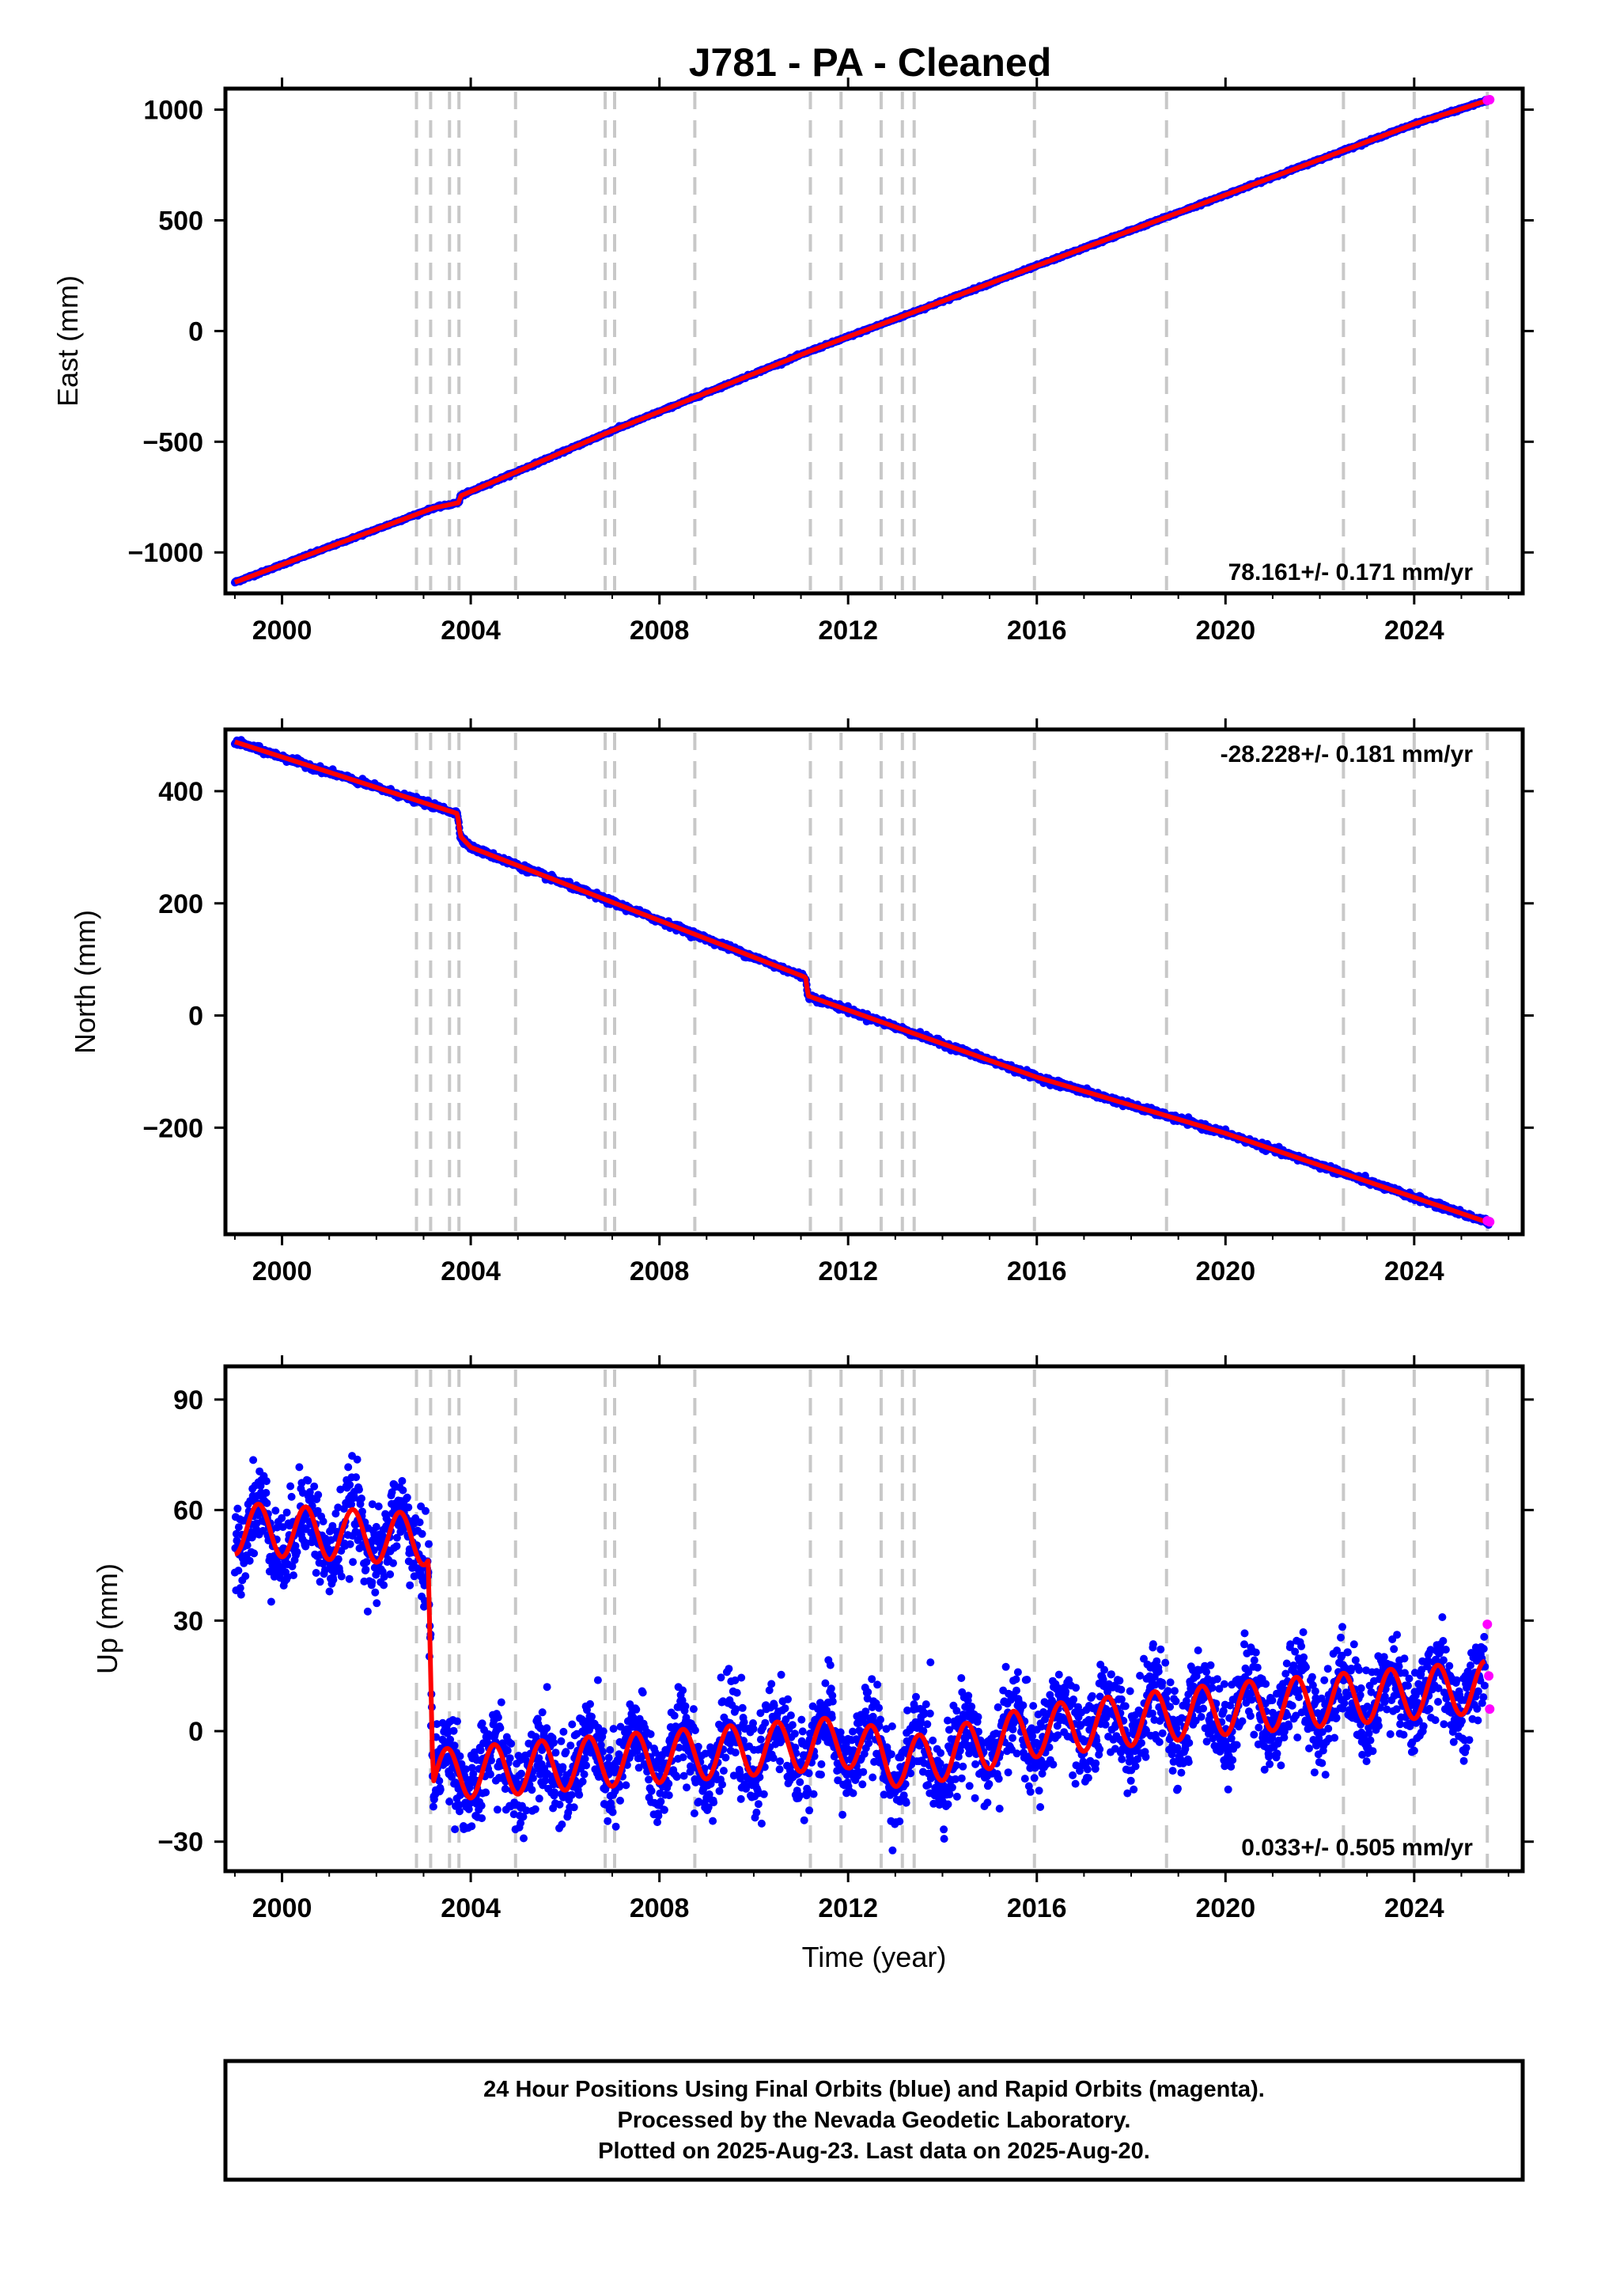 This screenshot has width=1601, height=2296. Describe the element at coordinates (166, 553) in the screenshot. I see `y-tick-label: −1000` at that location.